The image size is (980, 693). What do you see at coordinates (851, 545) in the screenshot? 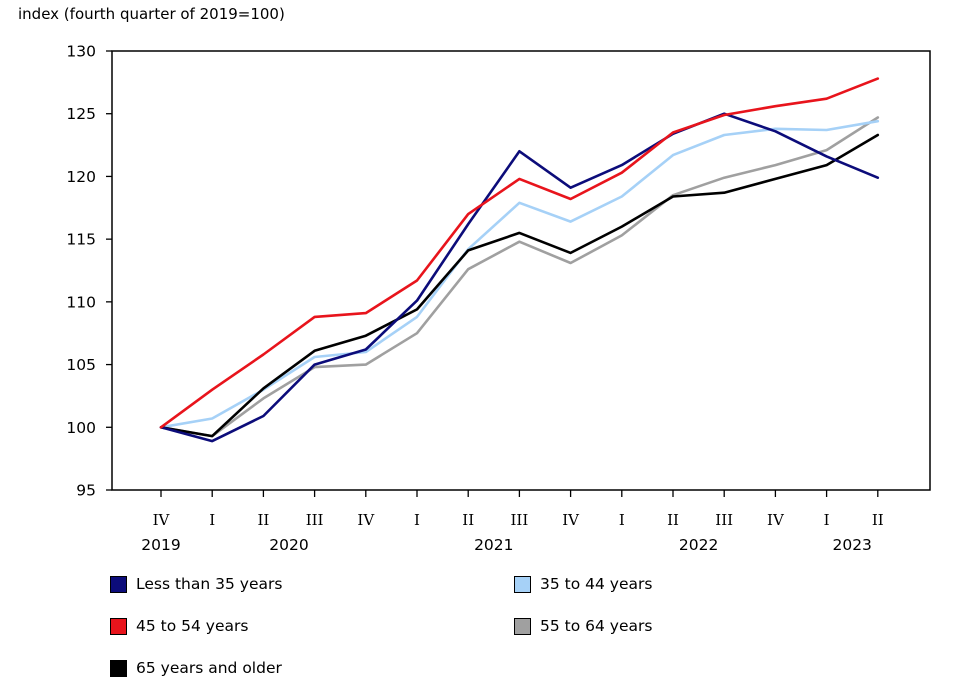
I see `x-year-label: 2023` at bounding box center [851, 545].